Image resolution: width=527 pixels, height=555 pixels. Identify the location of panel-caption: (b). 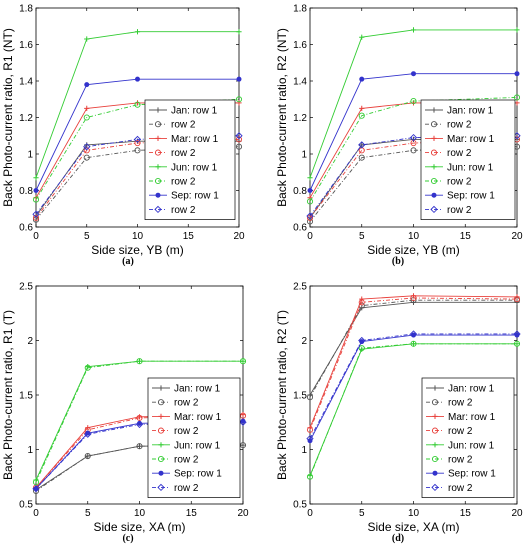
(398, 261).